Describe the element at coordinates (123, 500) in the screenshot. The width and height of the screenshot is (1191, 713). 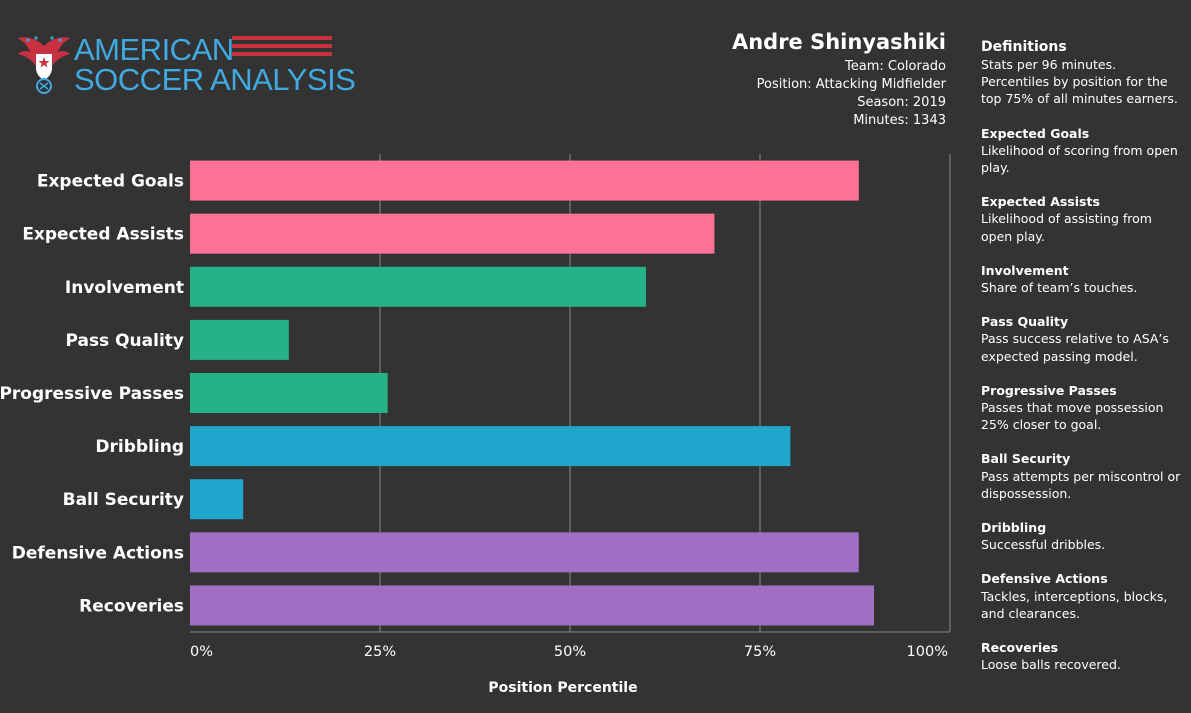
I see `category-label: Ball Security` at that location.